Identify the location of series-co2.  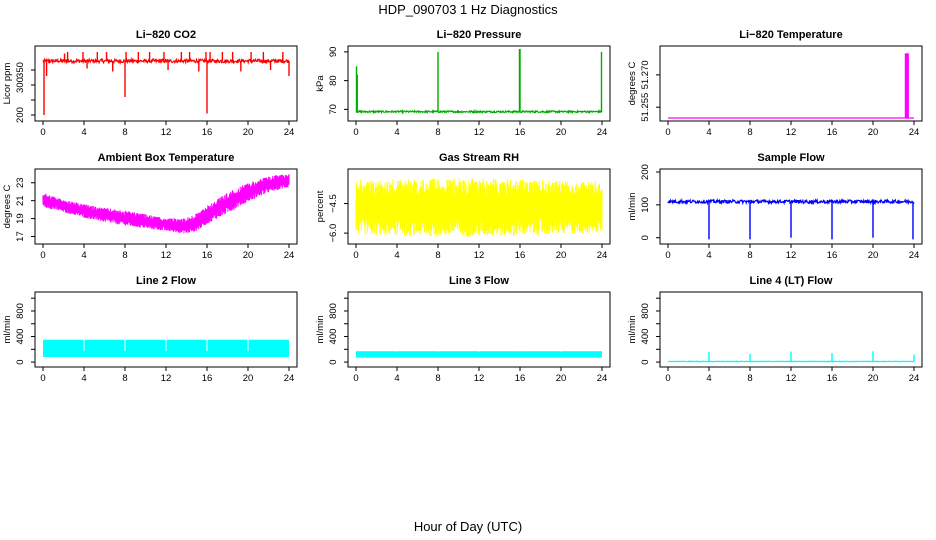
(166, 83).